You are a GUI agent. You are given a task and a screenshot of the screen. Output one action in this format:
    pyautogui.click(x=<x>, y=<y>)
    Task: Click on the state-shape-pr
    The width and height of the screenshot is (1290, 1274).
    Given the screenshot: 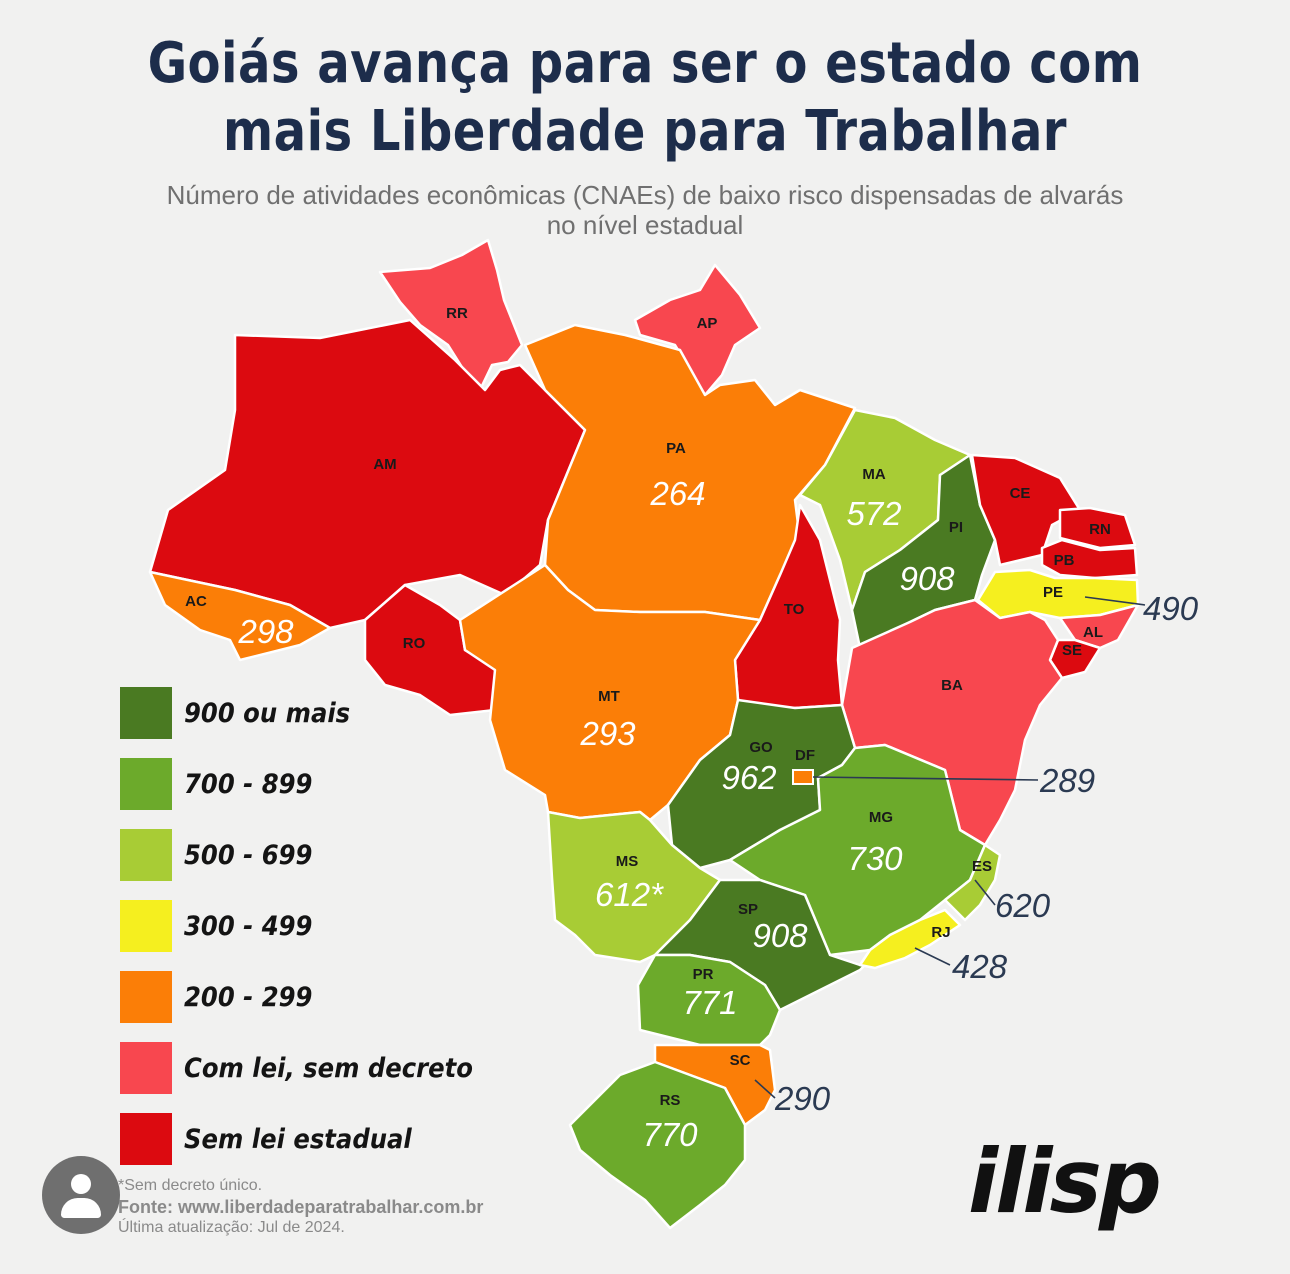 What is the action you would take?
    pyautogui.click(x=709, y=1000)
    